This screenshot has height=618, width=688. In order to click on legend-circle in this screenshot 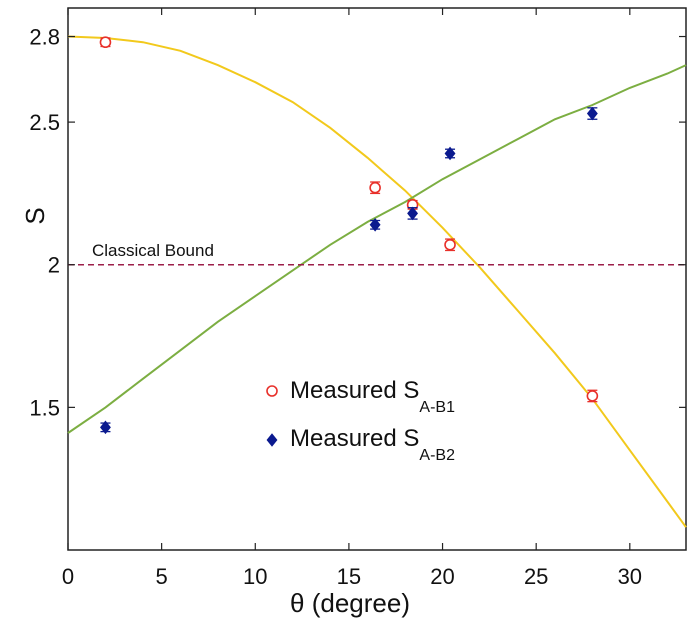, I will do `click(272, 391)`.